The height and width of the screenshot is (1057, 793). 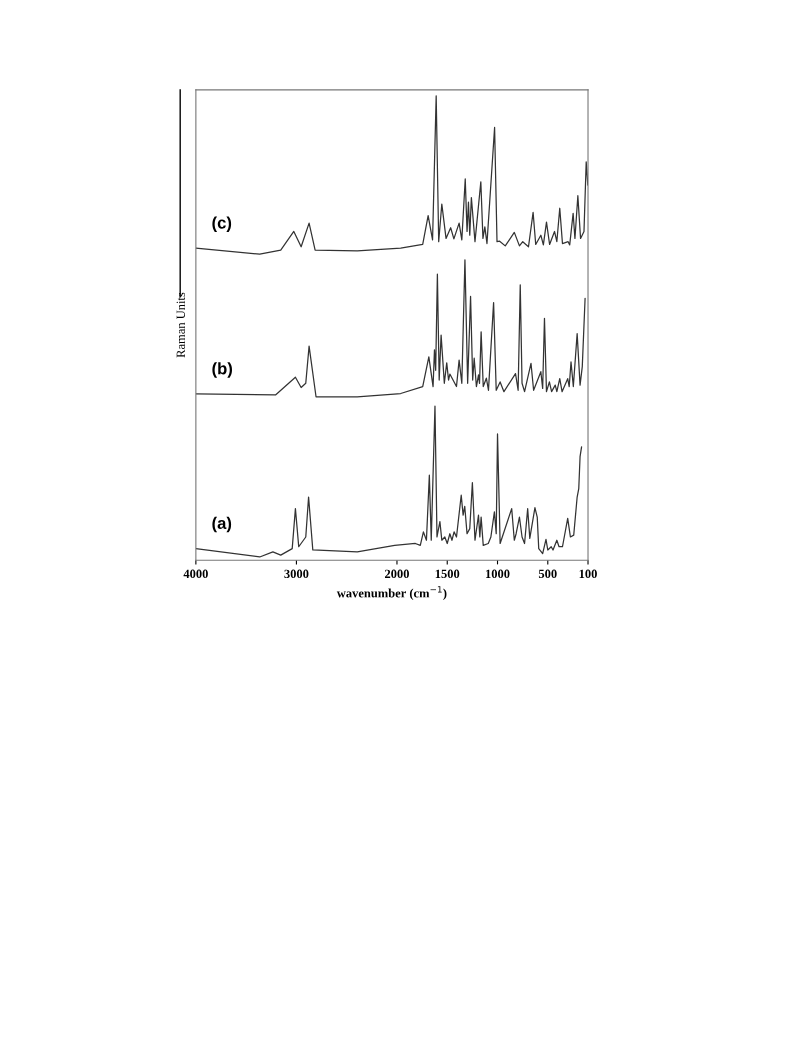 What do you see at coordinates (222, 370) in the screenshot?
I see `series-label: (b)` at bounding box center [222, 370].